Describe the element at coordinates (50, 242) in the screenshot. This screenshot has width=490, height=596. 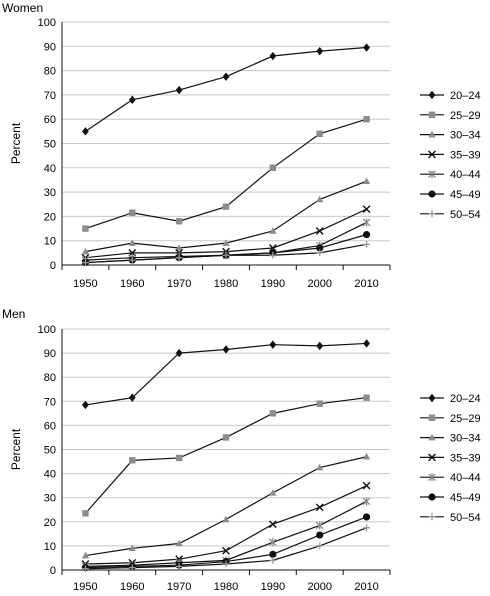
I see `y-tick-label-10: 10` at that location.